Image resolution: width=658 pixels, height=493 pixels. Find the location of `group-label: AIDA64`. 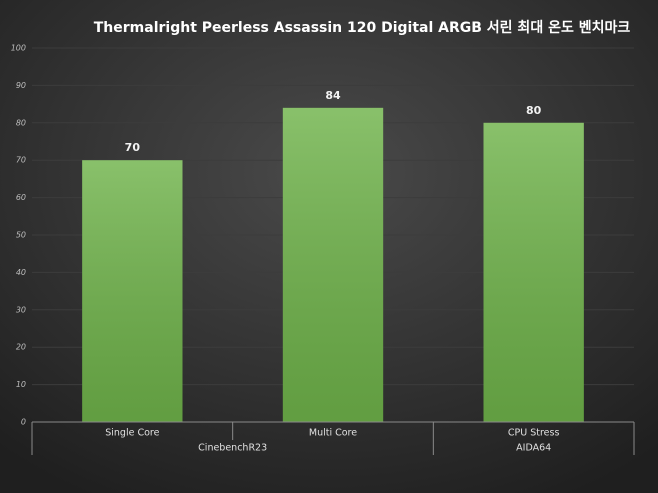

group-label: AIDA64 is located at coordinates (533, 448).